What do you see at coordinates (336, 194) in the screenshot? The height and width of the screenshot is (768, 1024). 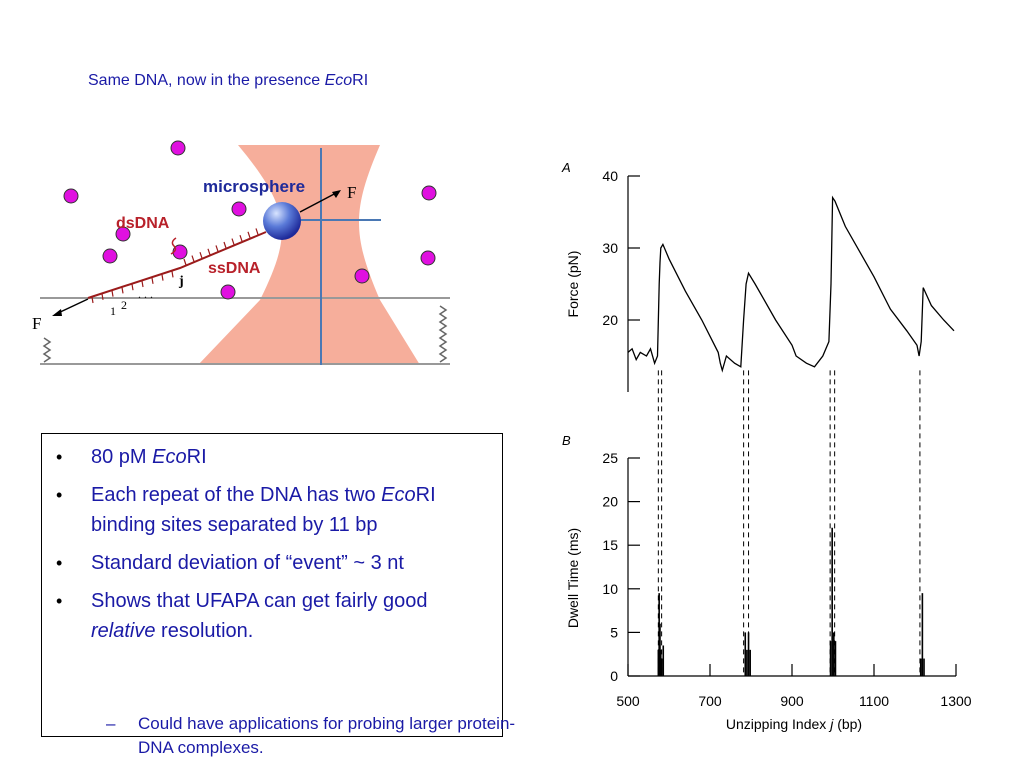 I see `force-arrowhead-right` at bounding box center [336, 194].